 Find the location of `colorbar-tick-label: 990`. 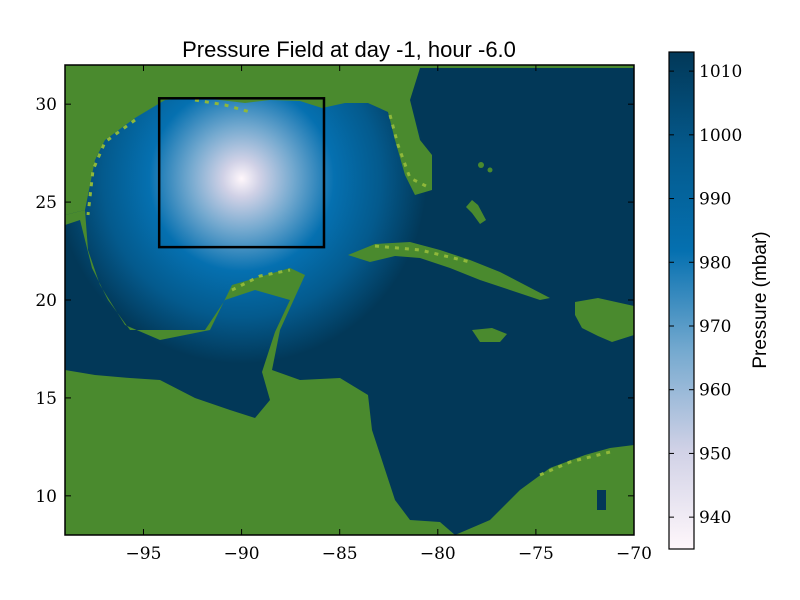

colorbar-tick-label: 990 is located at coordinates (715, 200).